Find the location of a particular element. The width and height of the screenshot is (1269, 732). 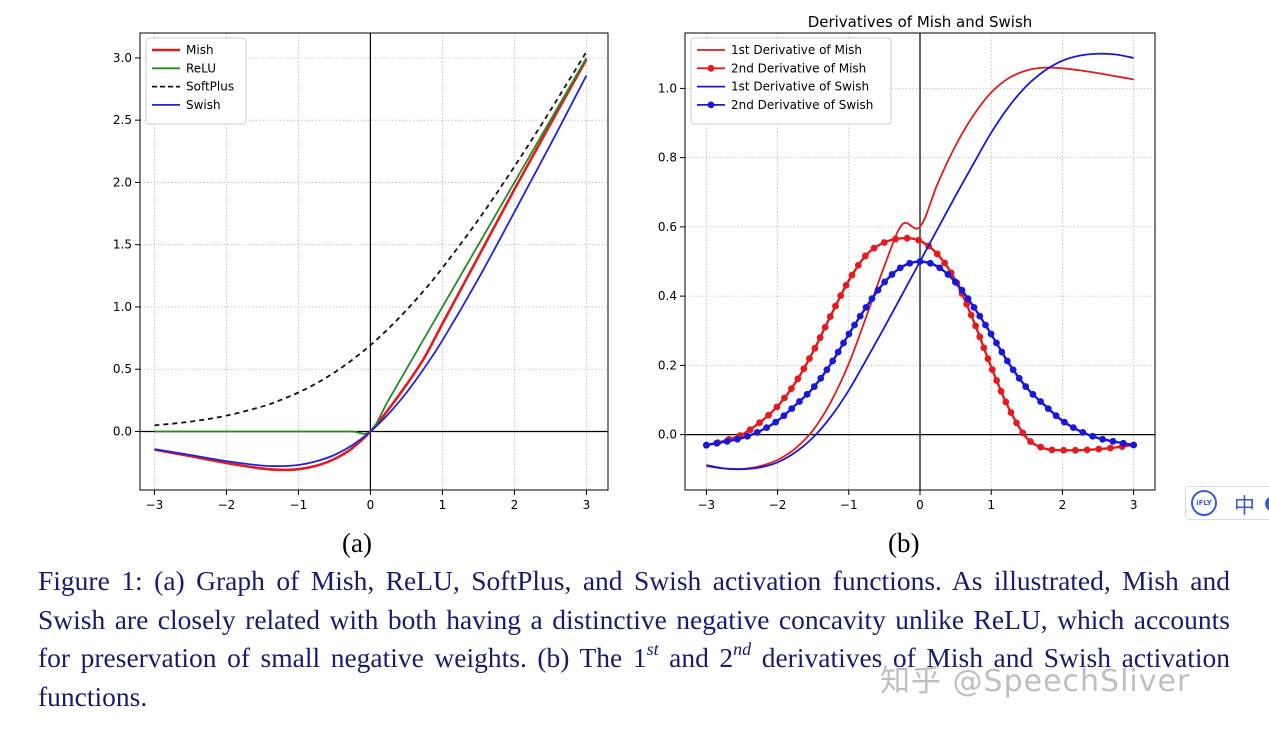

chart-b-ytick-label: 0.2 is located at coordinates (667, 365).